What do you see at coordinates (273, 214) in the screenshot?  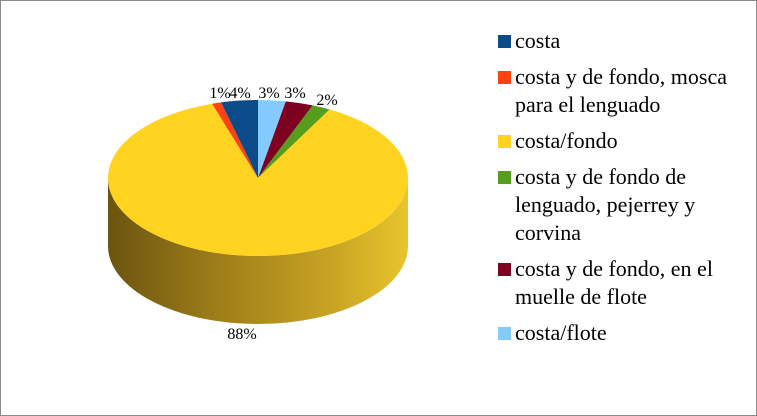 I see `pie-labels: 4%1% 88% 2% 3% 3%` at bounding box center [273, 214].